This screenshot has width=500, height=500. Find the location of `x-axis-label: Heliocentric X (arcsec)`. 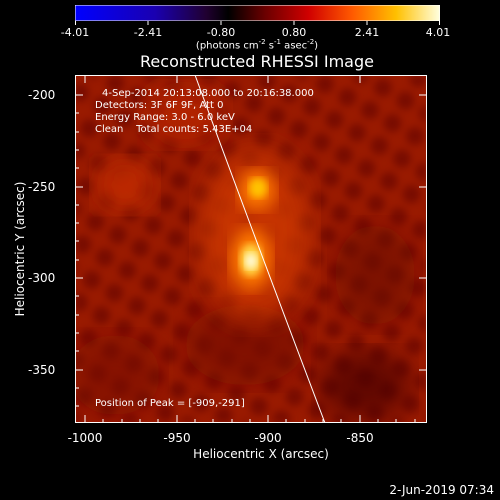

x-axis-label: Heliocentric X (arcsec) is located at coordinates (261, 454).